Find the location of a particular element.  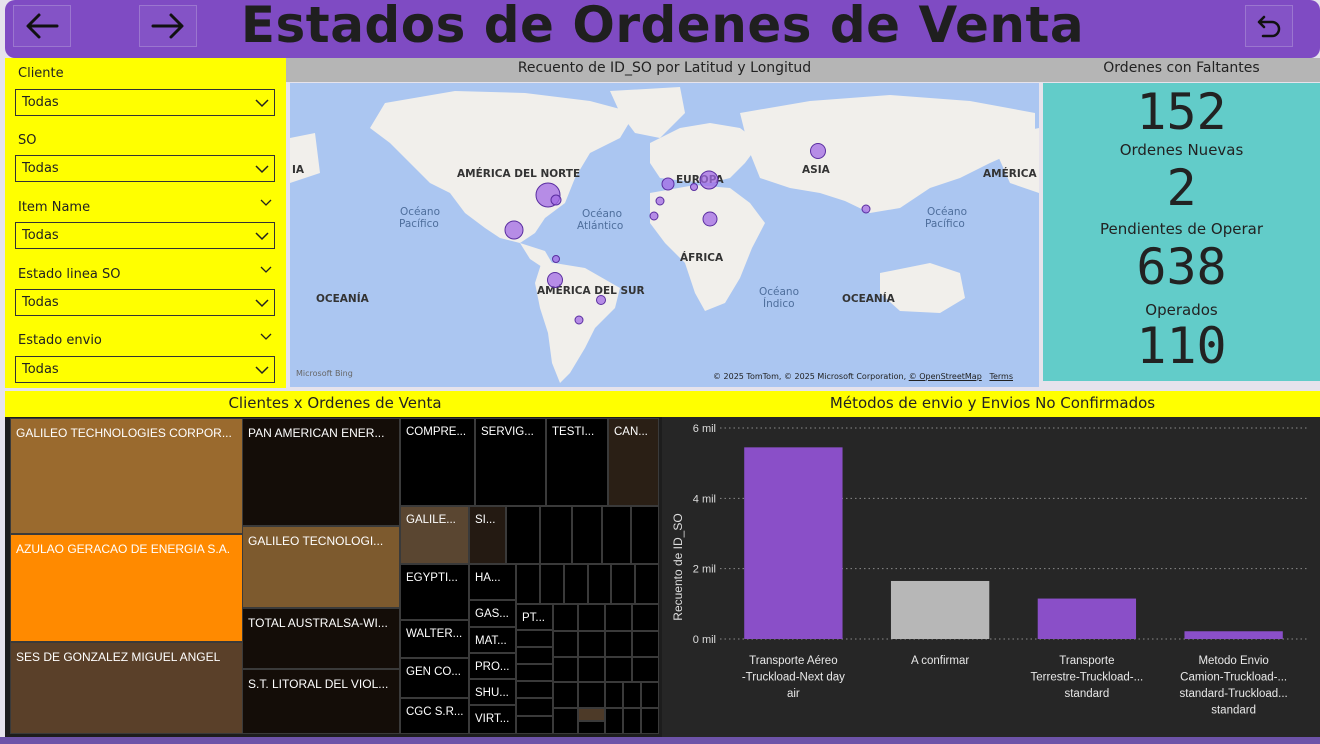

treemap-tile: AZULAO GERACAO DE ENERGIA S.A. is located at coordinates (126, 588).